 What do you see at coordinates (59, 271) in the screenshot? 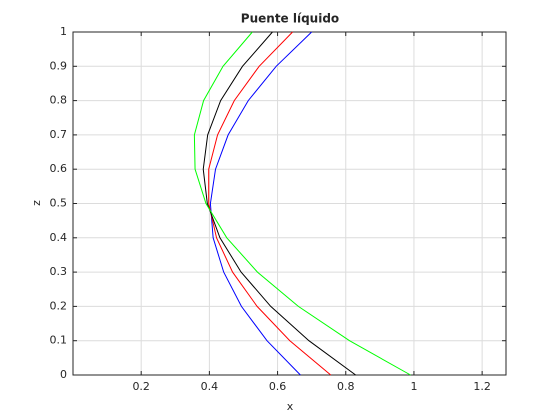
I see `y-tick-label: 0.3` at bounding box center [59, 271].